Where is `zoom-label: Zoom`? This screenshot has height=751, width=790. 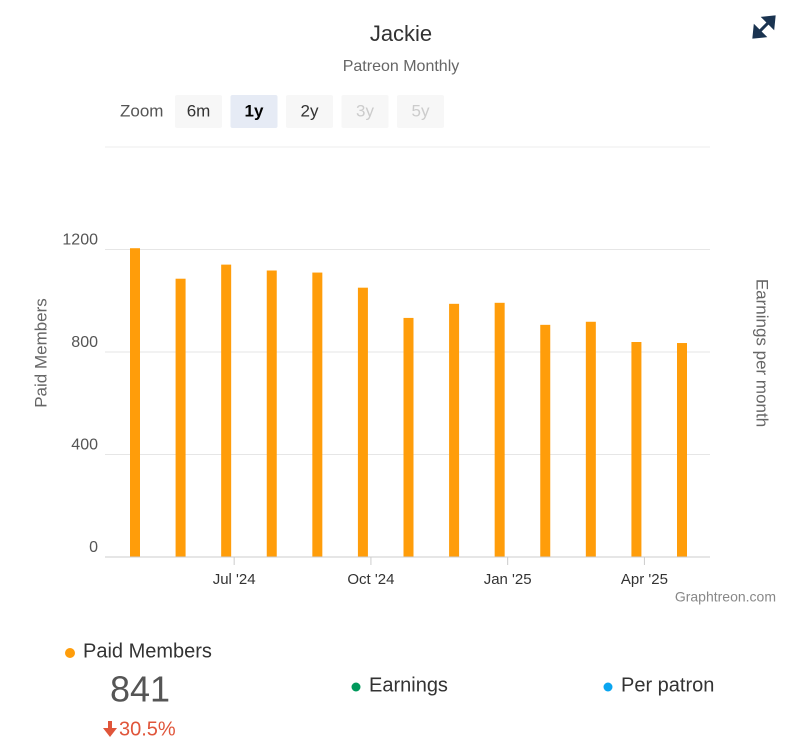 zoom-label: Zoom is located at coordinates (141, 110).